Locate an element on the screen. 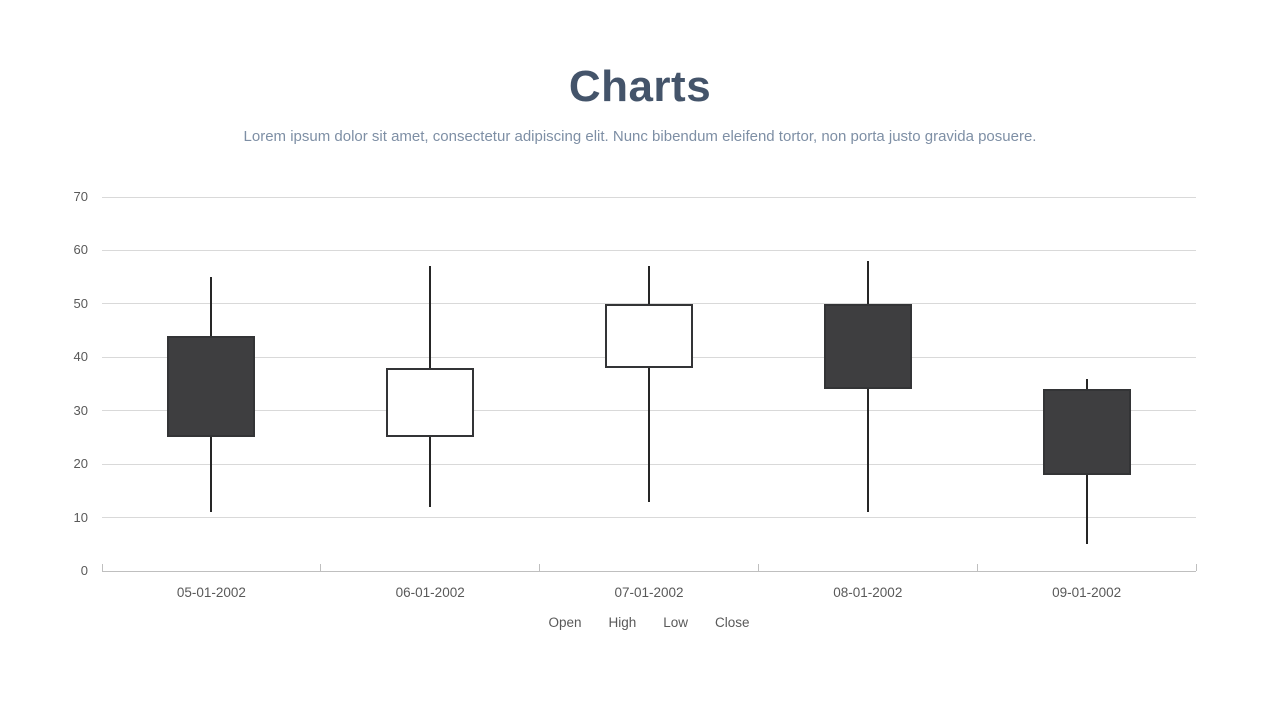 Image resolution: width=1280 pixels, height=720 pixels. y-axis-label-10: 10 is located at coordinates (80, 517).